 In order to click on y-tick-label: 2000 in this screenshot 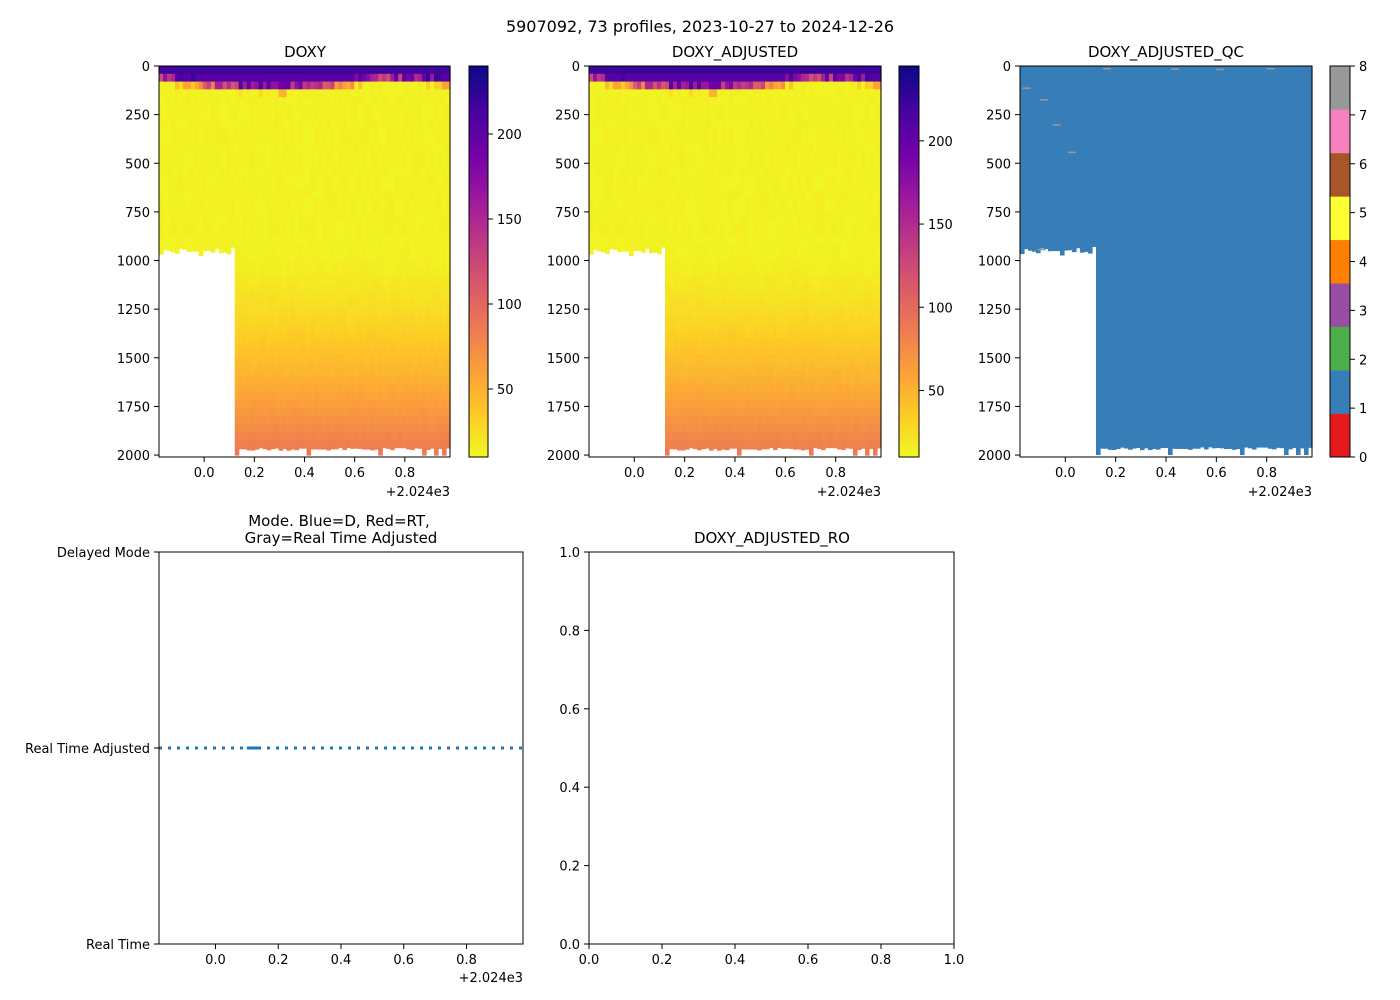, I will do `click(133, 456)`.